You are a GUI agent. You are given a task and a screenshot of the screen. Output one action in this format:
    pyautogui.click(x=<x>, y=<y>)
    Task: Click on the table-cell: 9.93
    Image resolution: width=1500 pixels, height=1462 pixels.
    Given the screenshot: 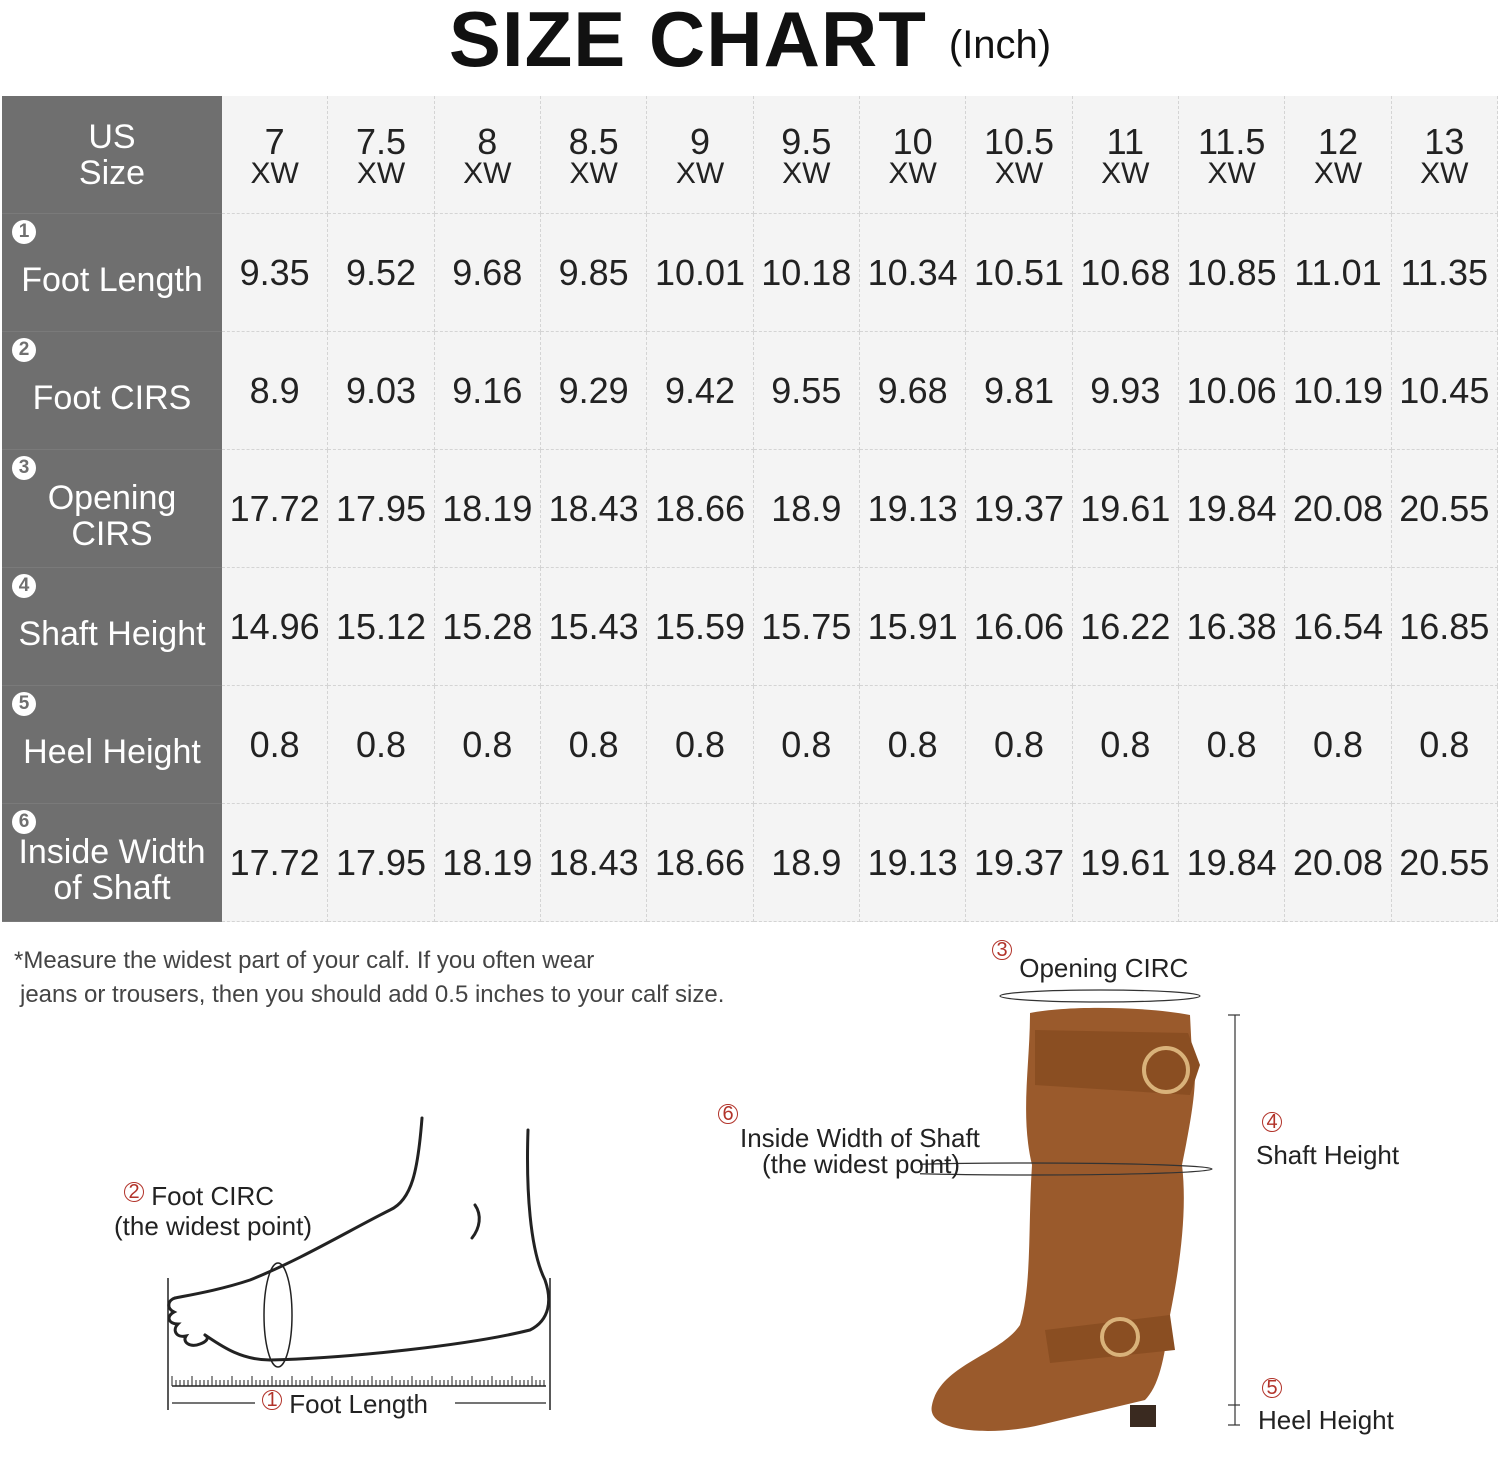 What is the action you would take?
    pyautogui.click(x=1125, y=391)
    